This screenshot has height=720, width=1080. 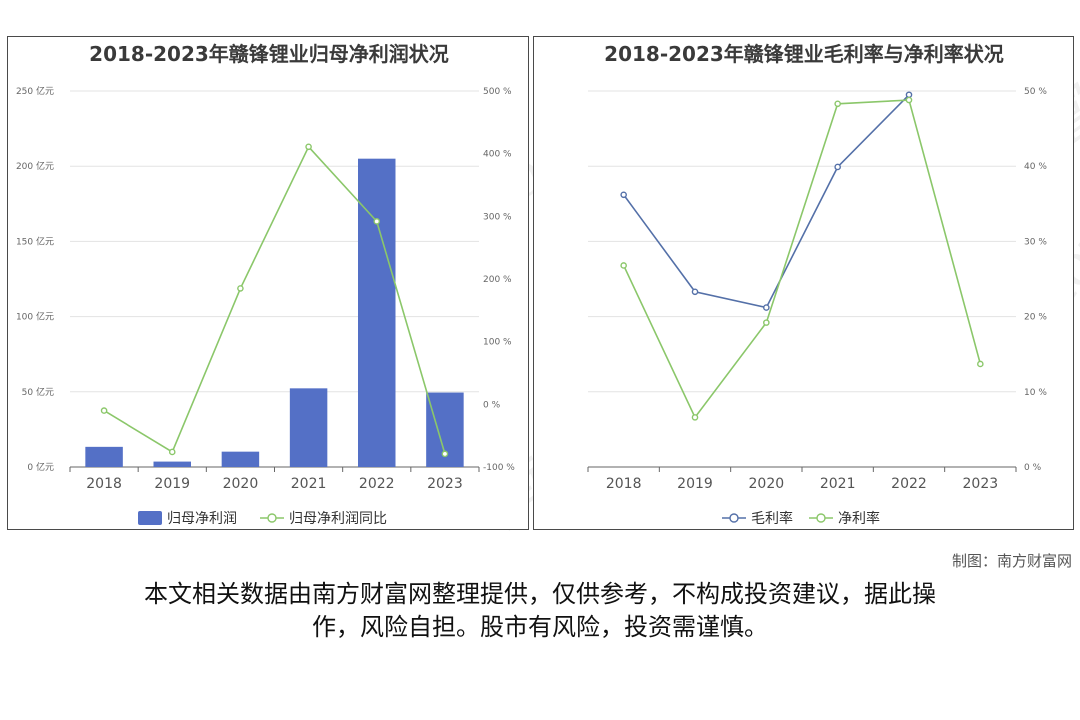 I want to click on legend-label: 归母净利润, so click(x=202, y=518).